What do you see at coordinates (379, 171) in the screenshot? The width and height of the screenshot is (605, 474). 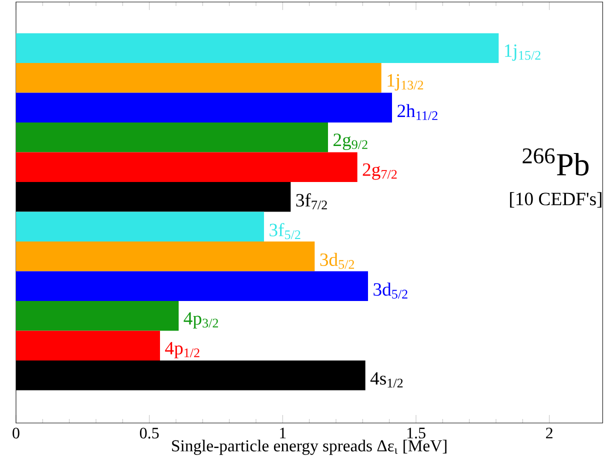 I see `annotation: 2g$_{7/2}$` at bounding box center [379, 171].